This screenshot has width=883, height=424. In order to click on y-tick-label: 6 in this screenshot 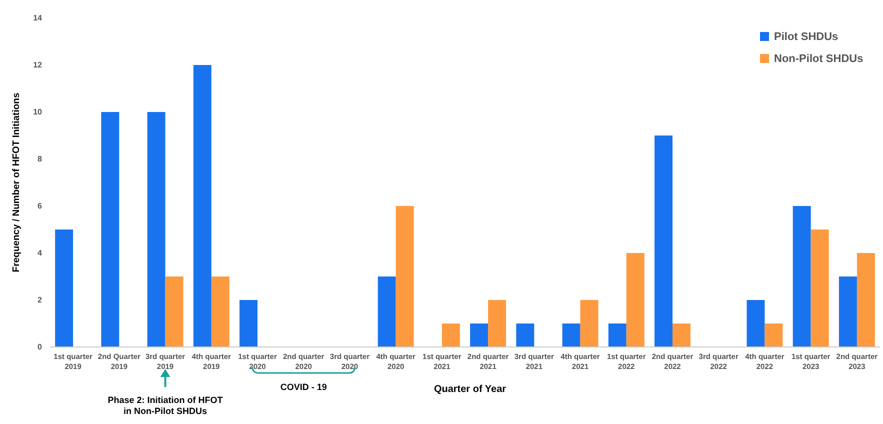, I will do `click(40, 206)`.